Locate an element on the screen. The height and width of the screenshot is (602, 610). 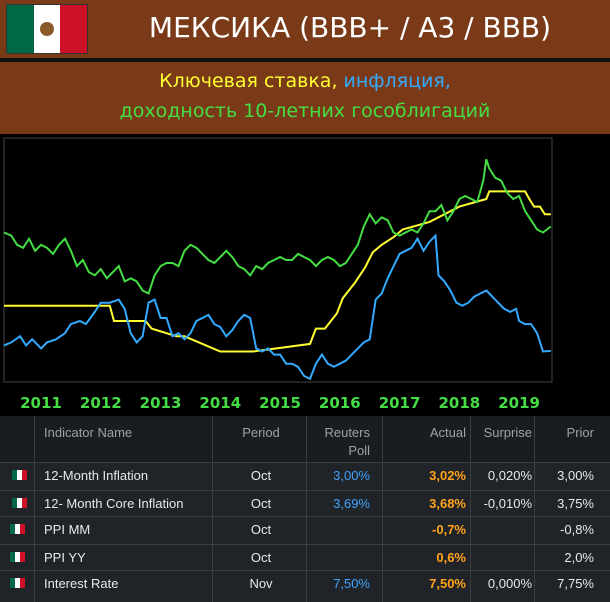
subtitle-inflation: инфляция, is located at coordinates (397, 81).